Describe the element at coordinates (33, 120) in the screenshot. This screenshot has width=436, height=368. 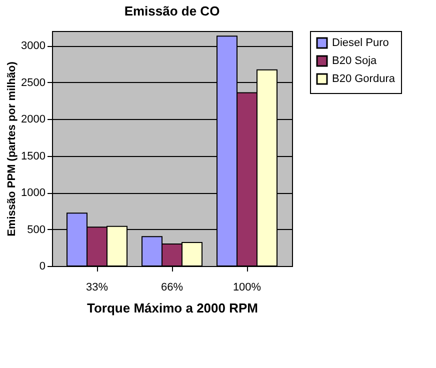
I see `y-tick-label: 2000` at that location.